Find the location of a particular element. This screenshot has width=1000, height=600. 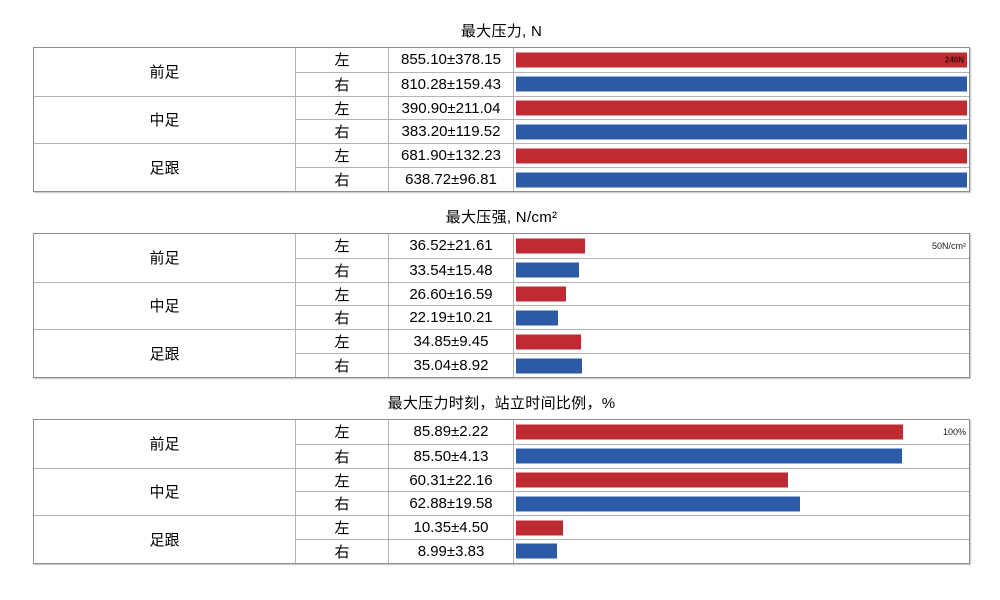

chart-title-max-pressure: 最大压强, N/cm² is located at coordinates (501, 217).